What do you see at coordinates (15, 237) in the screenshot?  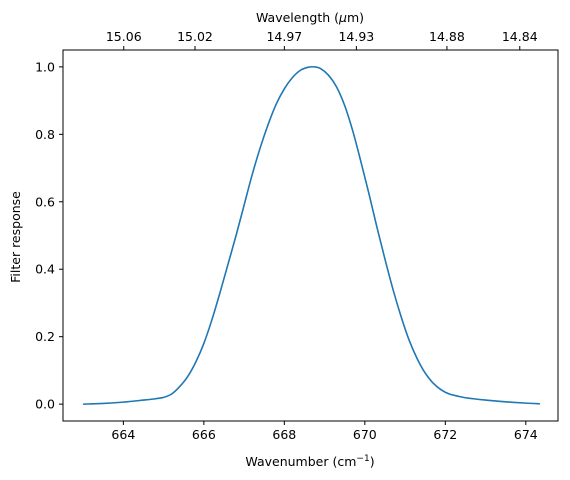 I see `y-axis-label: Filter response` at bounding box center [15, 237].